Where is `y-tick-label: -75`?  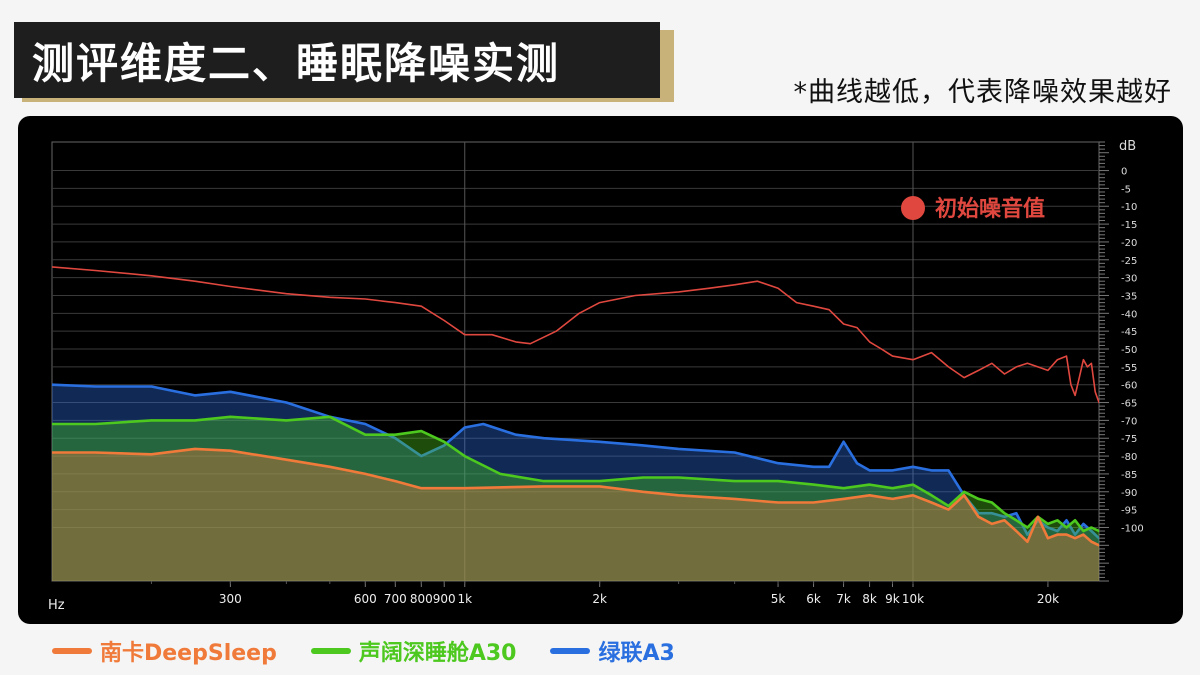 y-tick-label: -75 is located at coordinates (1129, 439).